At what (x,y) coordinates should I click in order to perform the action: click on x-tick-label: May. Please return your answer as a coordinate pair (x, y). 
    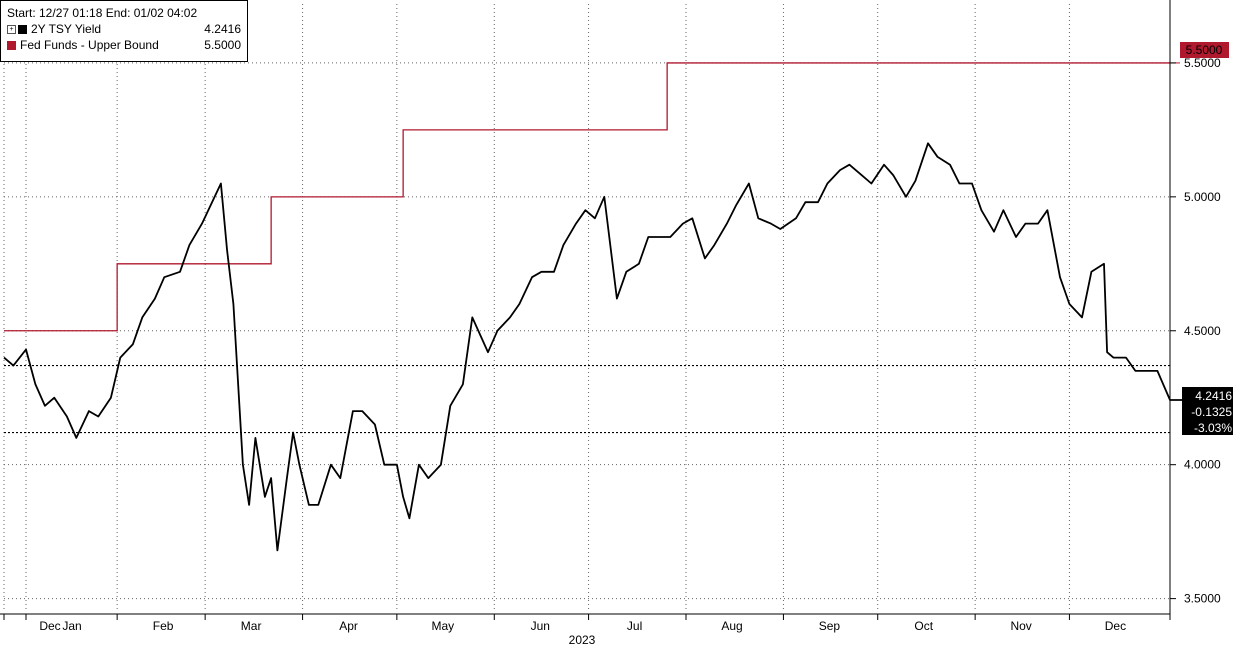
    Looking at the image, I should click on (443, 626).